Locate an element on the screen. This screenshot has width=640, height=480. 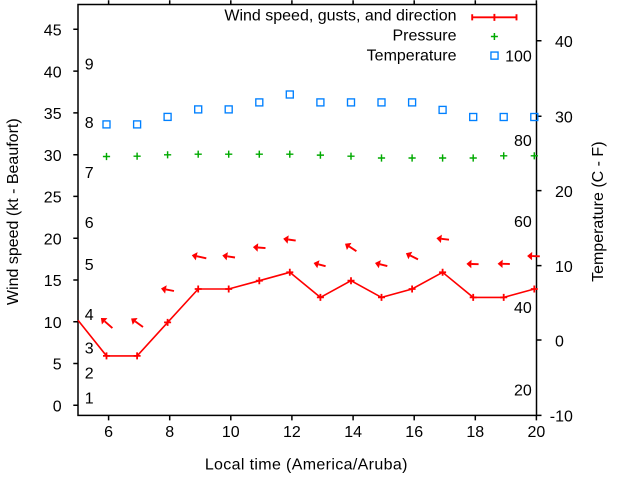
svg-text: 25 is located at coordinates (53, 198).